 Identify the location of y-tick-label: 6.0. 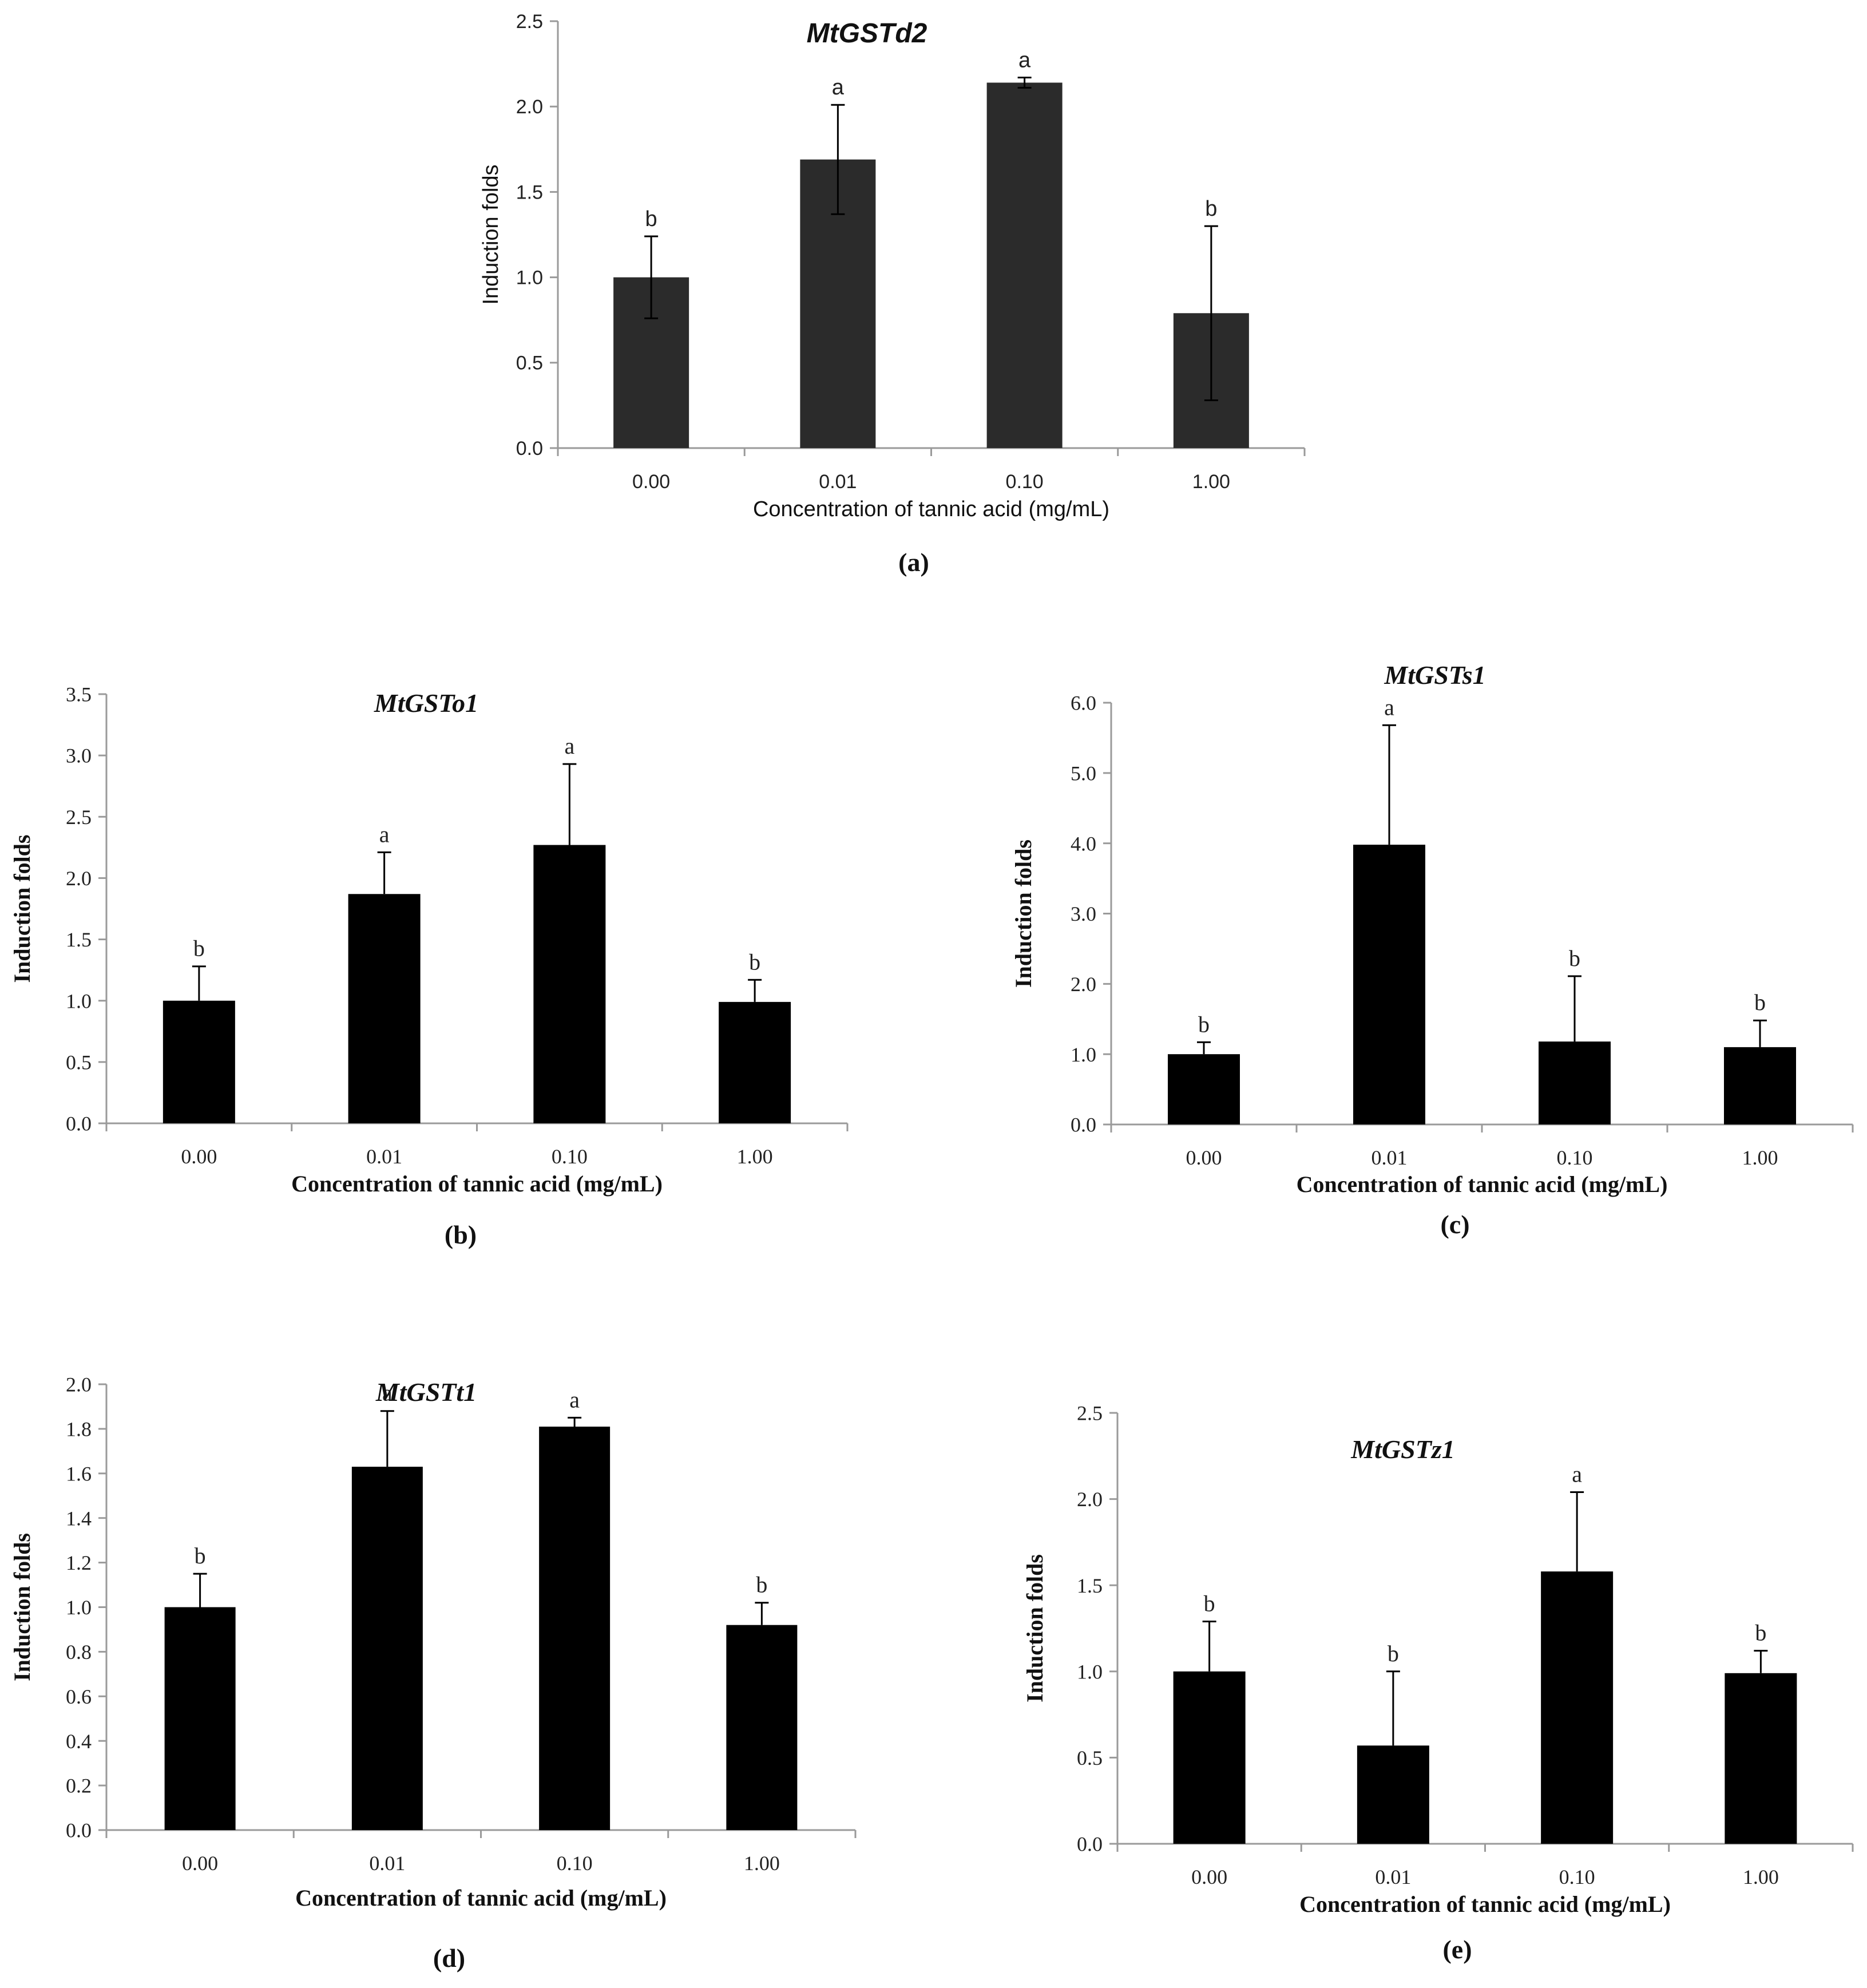
(1083, 703).